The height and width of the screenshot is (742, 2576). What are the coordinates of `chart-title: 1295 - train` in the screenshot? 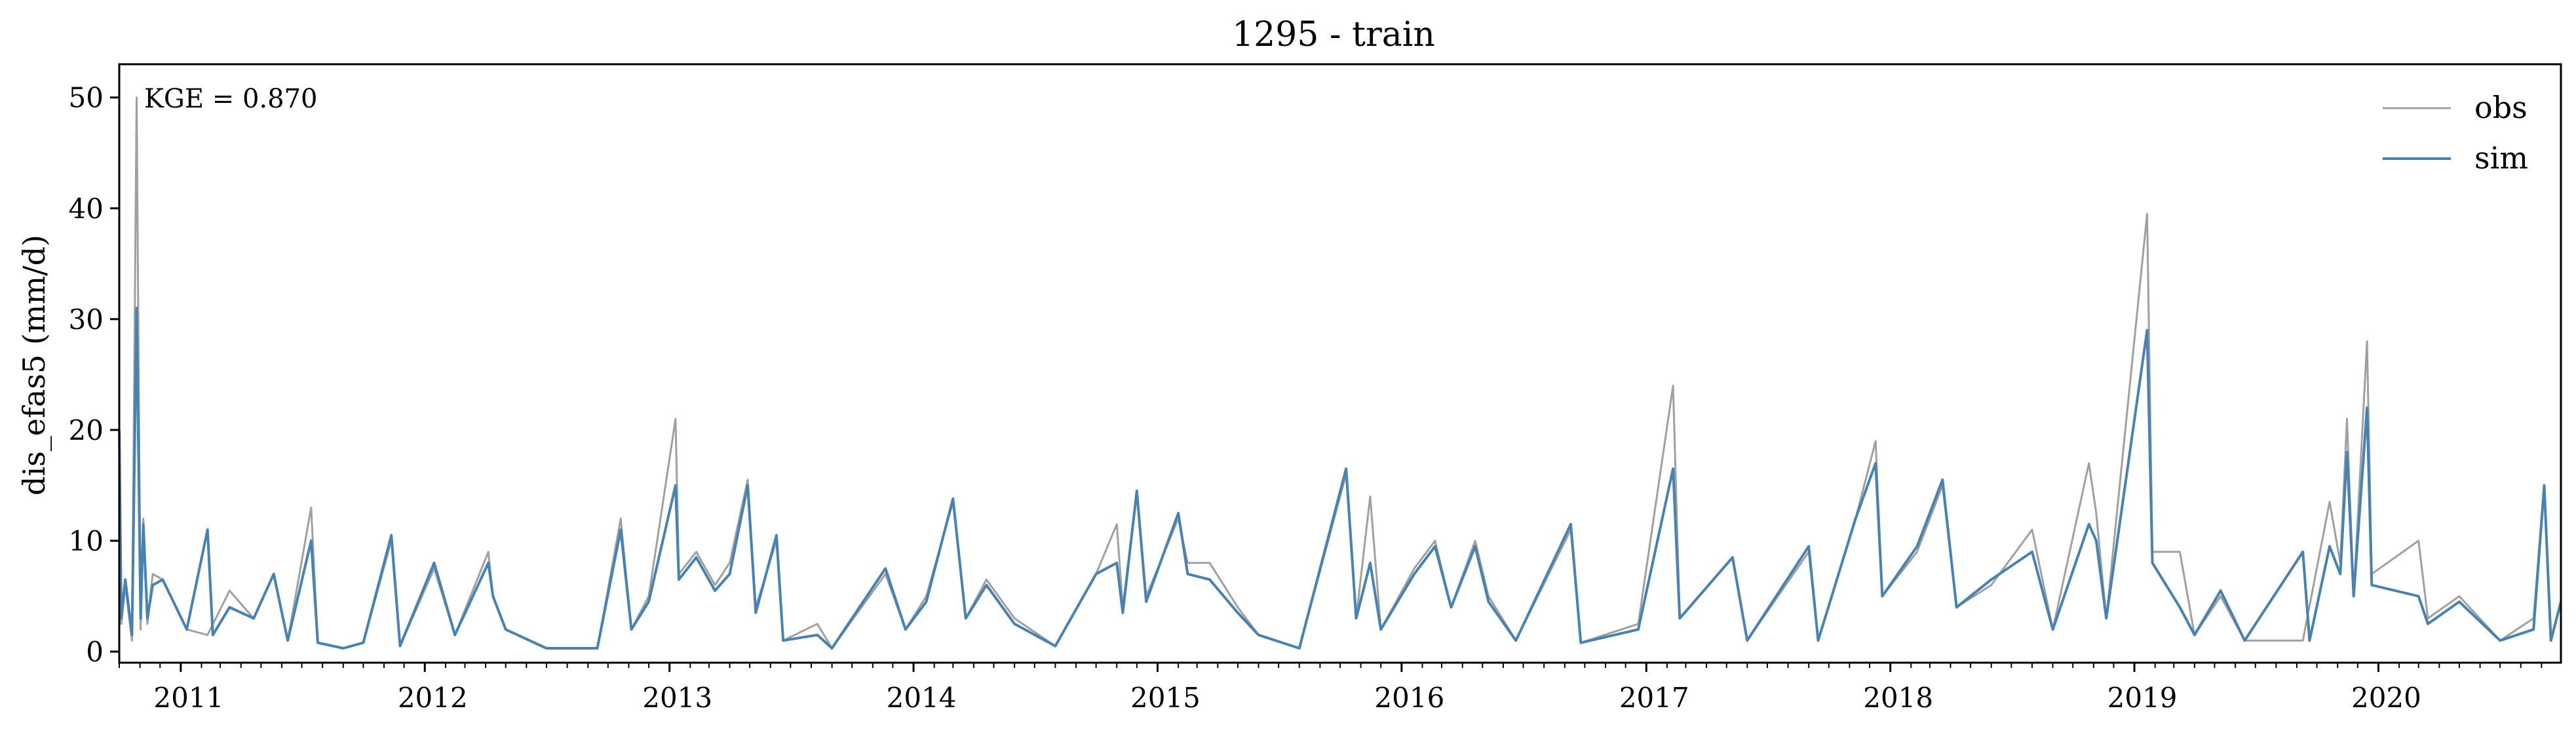 It's located at (1333, 34).